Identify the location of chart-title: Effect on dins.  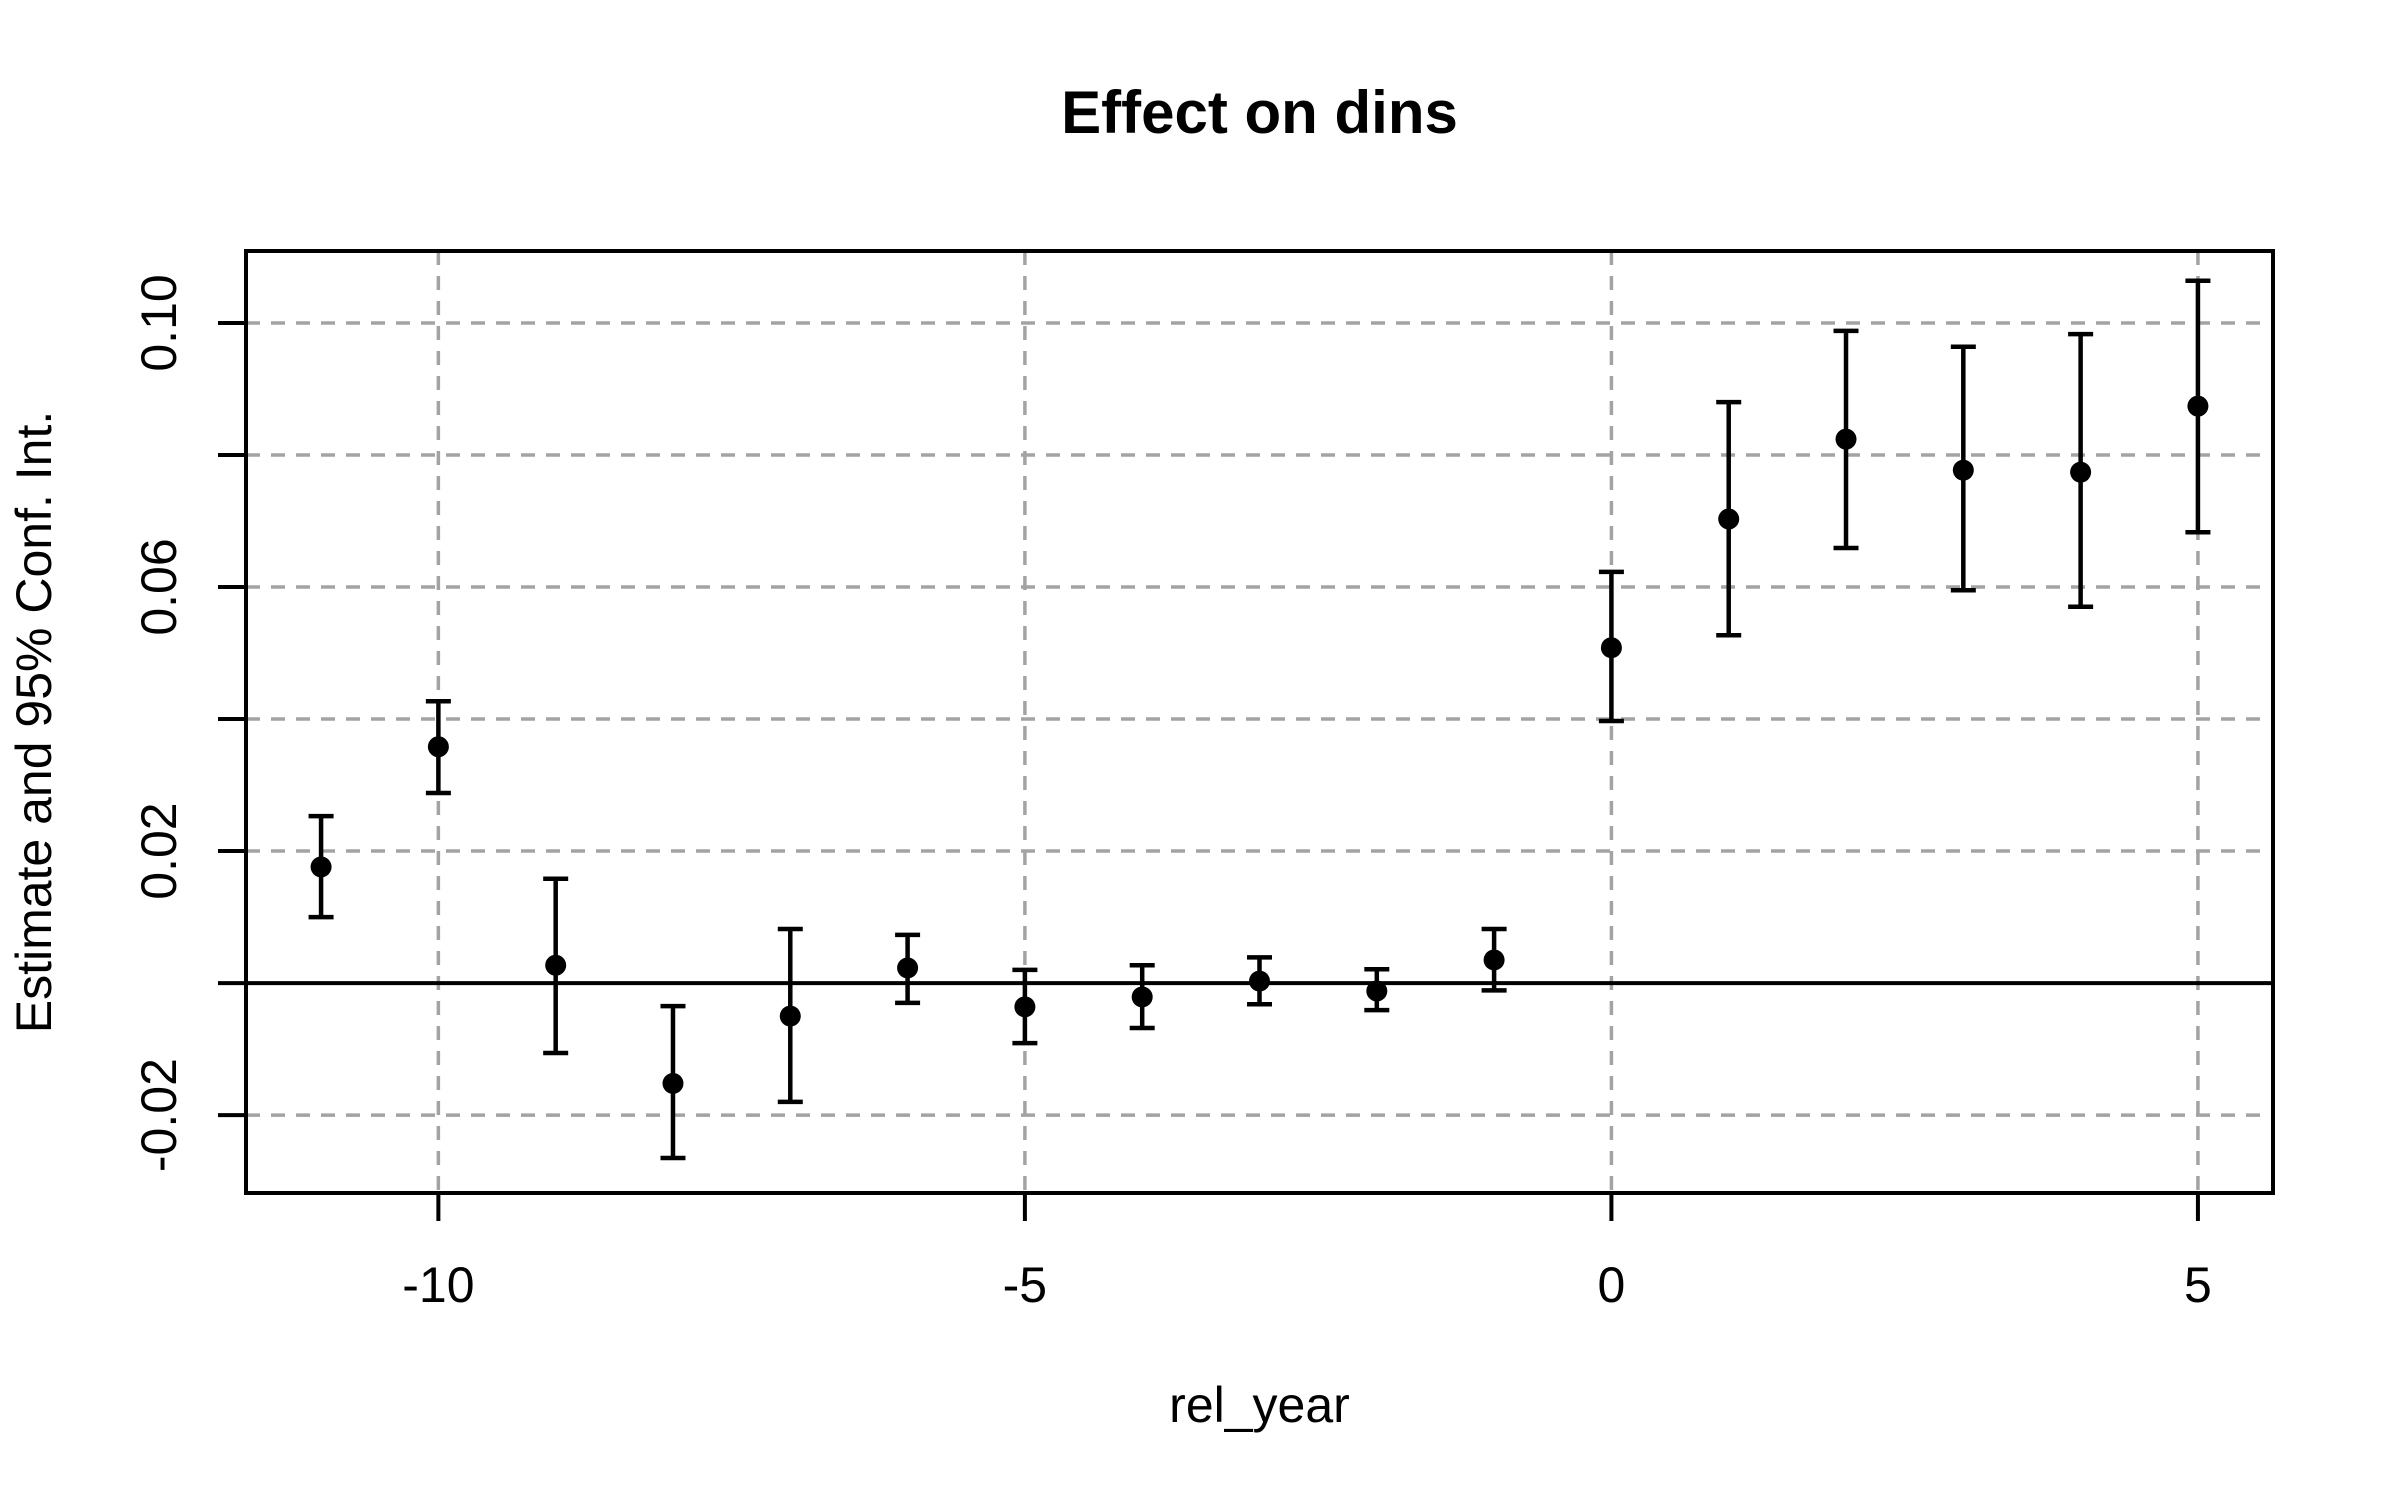
(1259, 112).